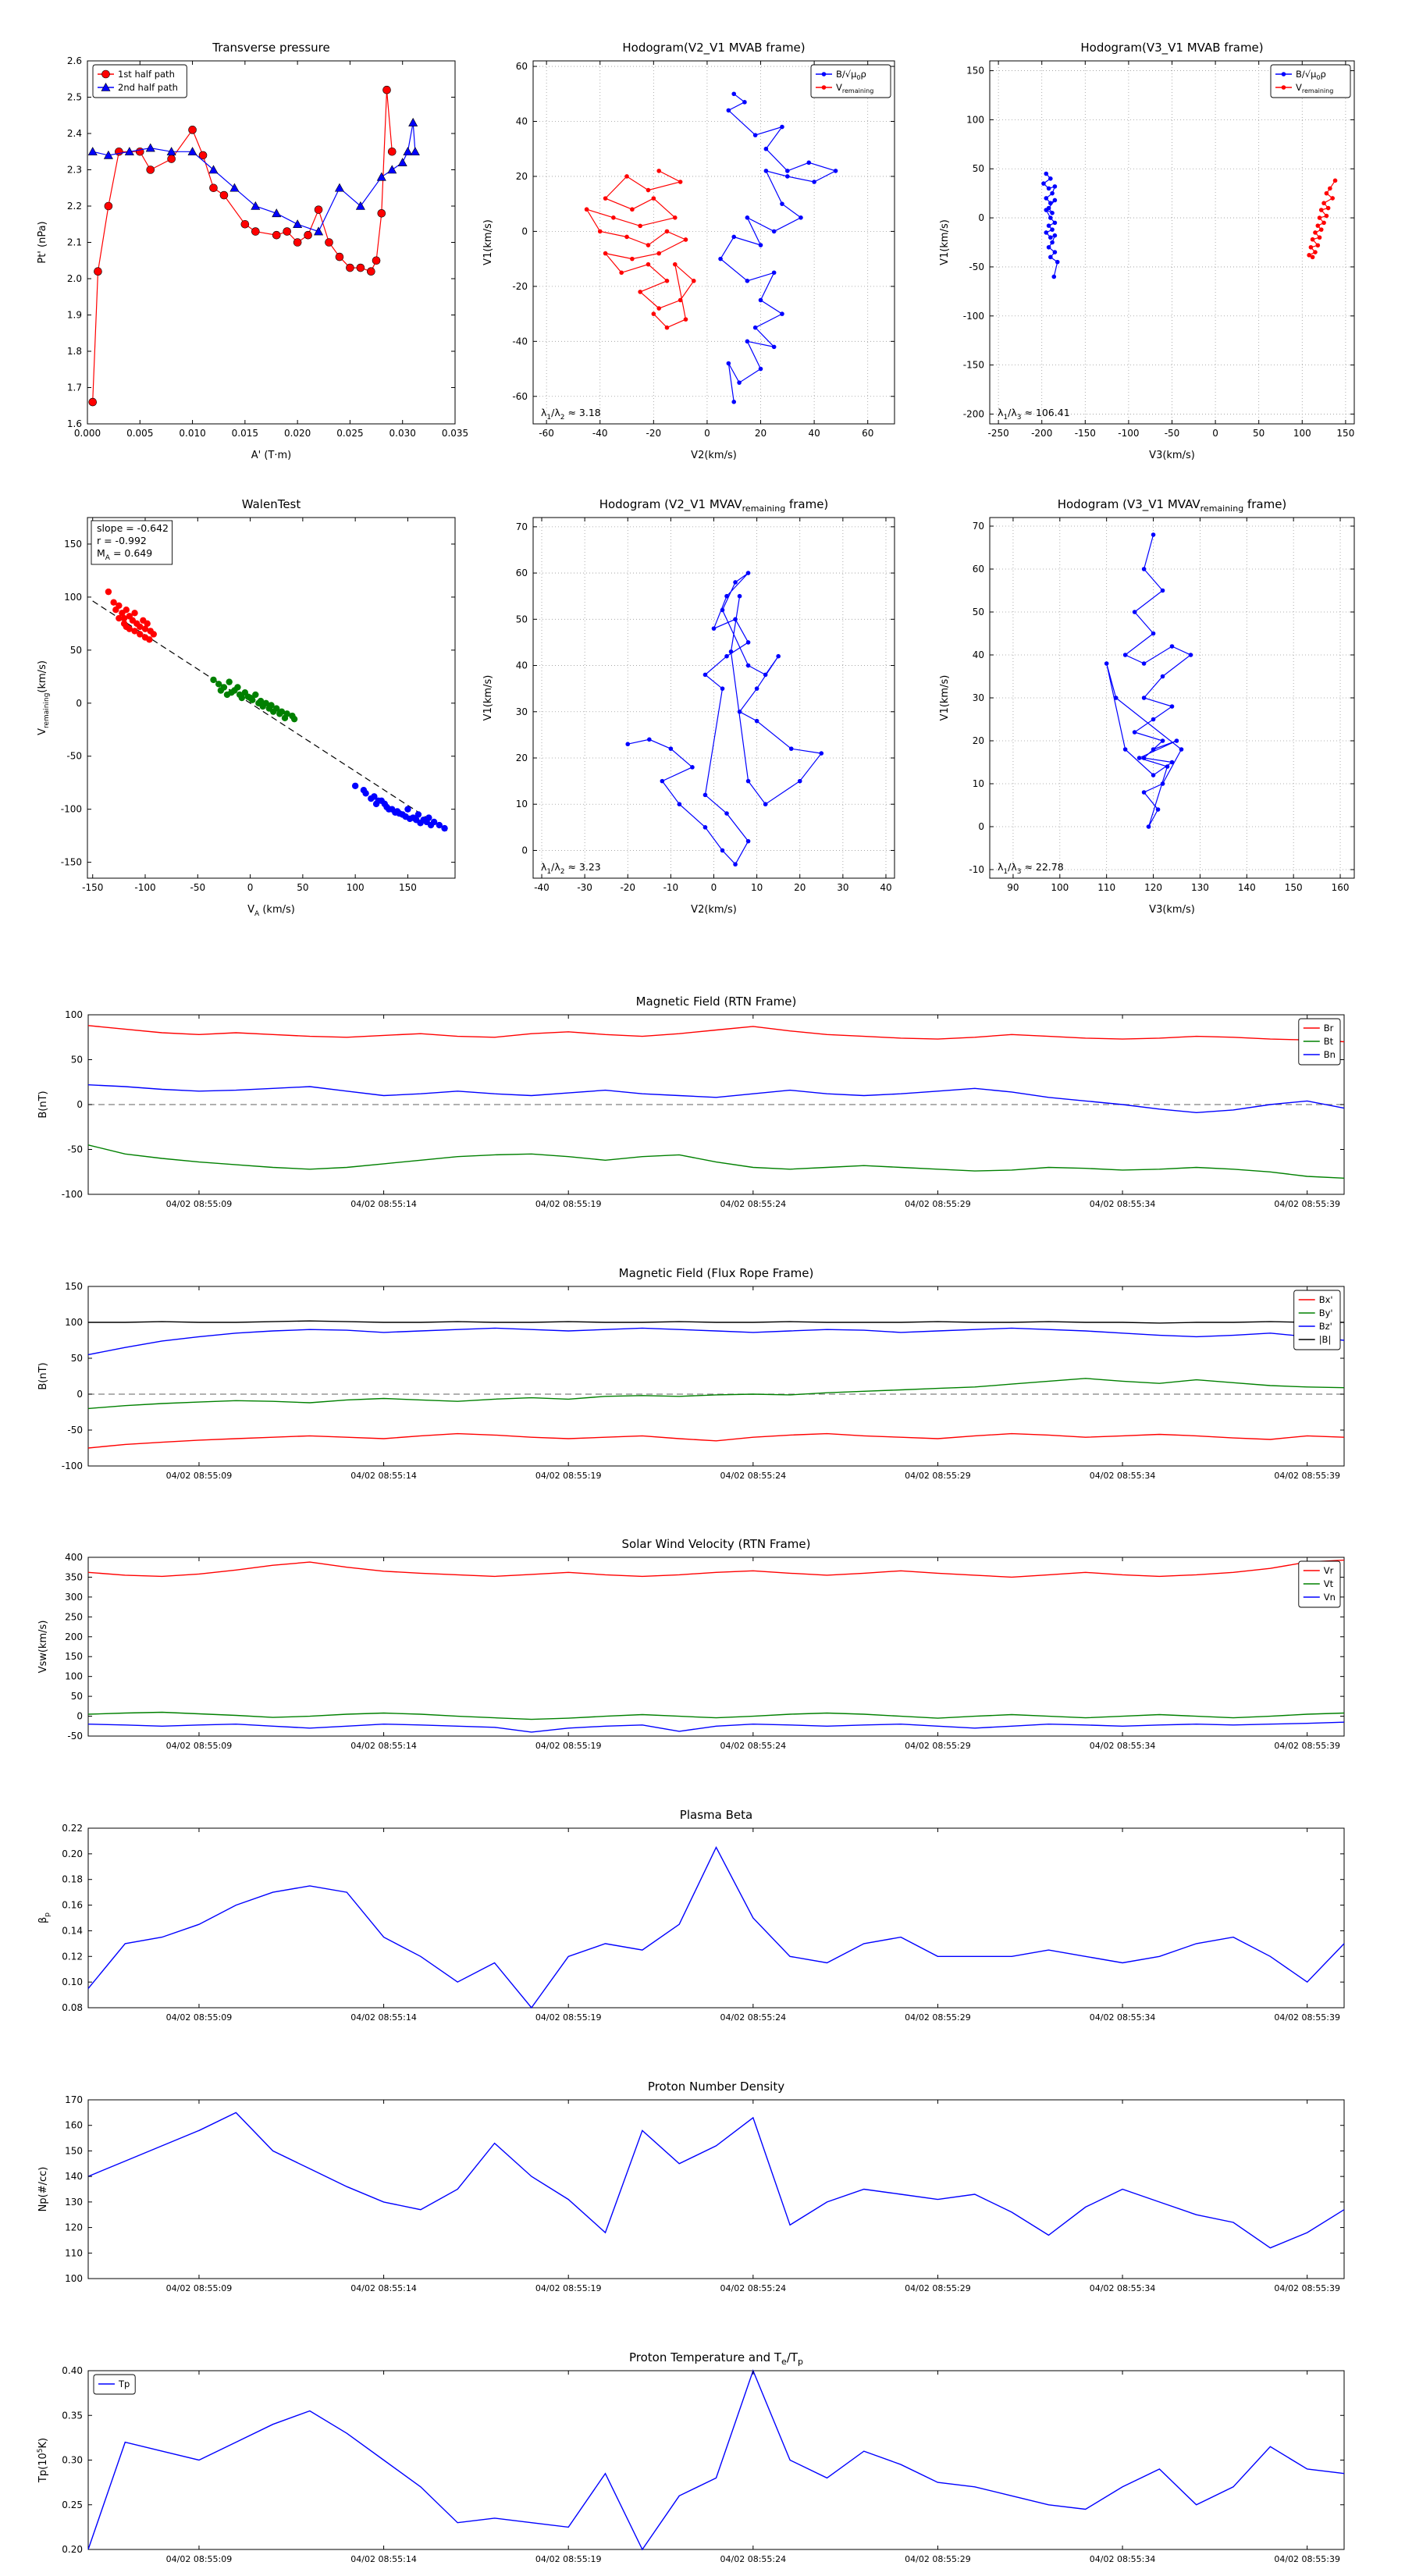 The width and height of the screenshot is (1405, 2576). I want to click on svg-text:Magnetic Field (Flux Rope Fram: Magnetic Field (Flux Rope Frame), so click(716, 1273).